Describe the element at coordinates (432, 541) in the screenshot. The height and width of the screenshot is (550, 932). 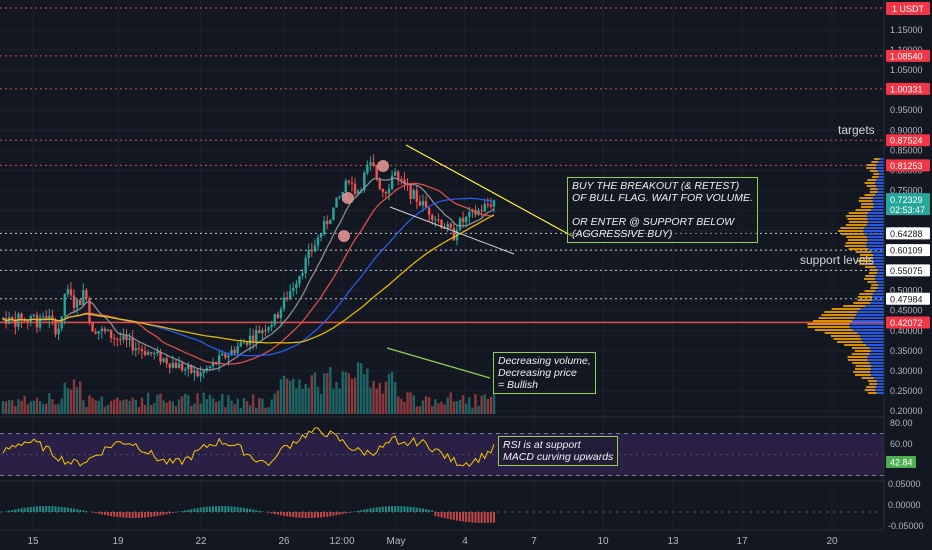
I see `time-axis: 15 19 22 26 12:00 May 4 7 10 13 17 20` at that location.